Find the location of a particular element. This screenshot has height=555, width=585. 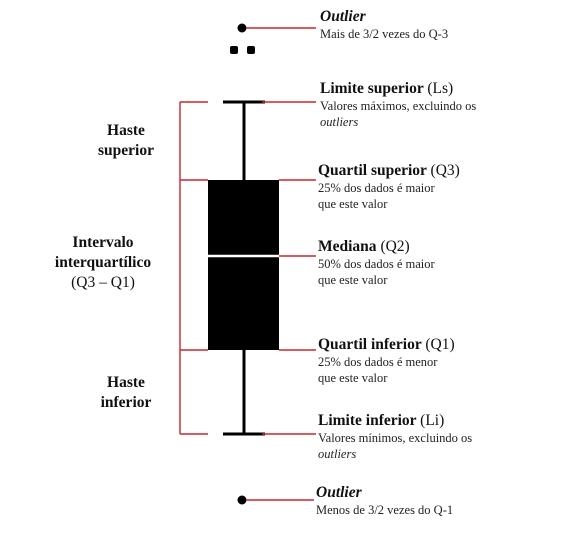

upper-whisker-label-line2: superior is located at coordinates (126, 150).